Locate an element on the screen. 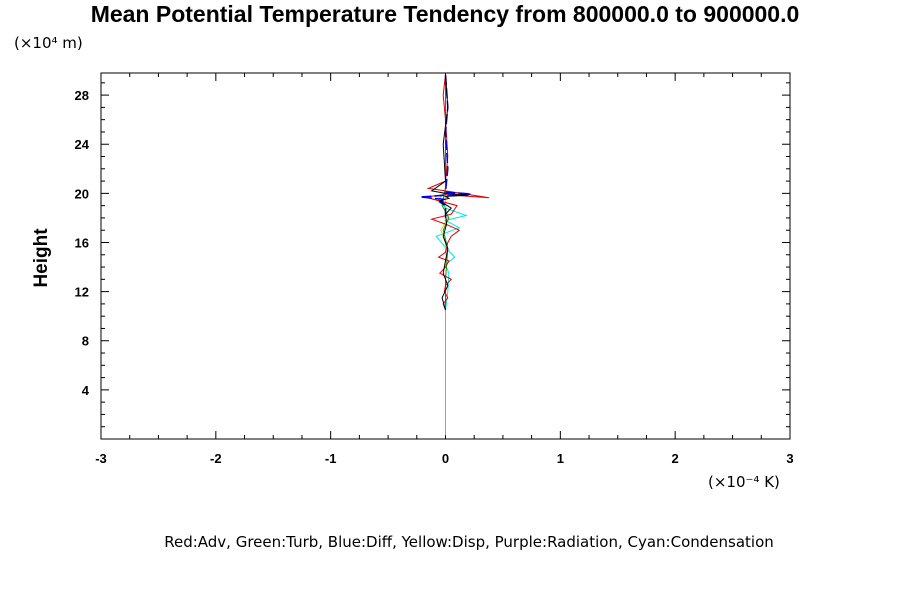 The image size is (900, 600). x-axis-unit: (×10⁻⁴ K) is located at coordinates (744, 482).